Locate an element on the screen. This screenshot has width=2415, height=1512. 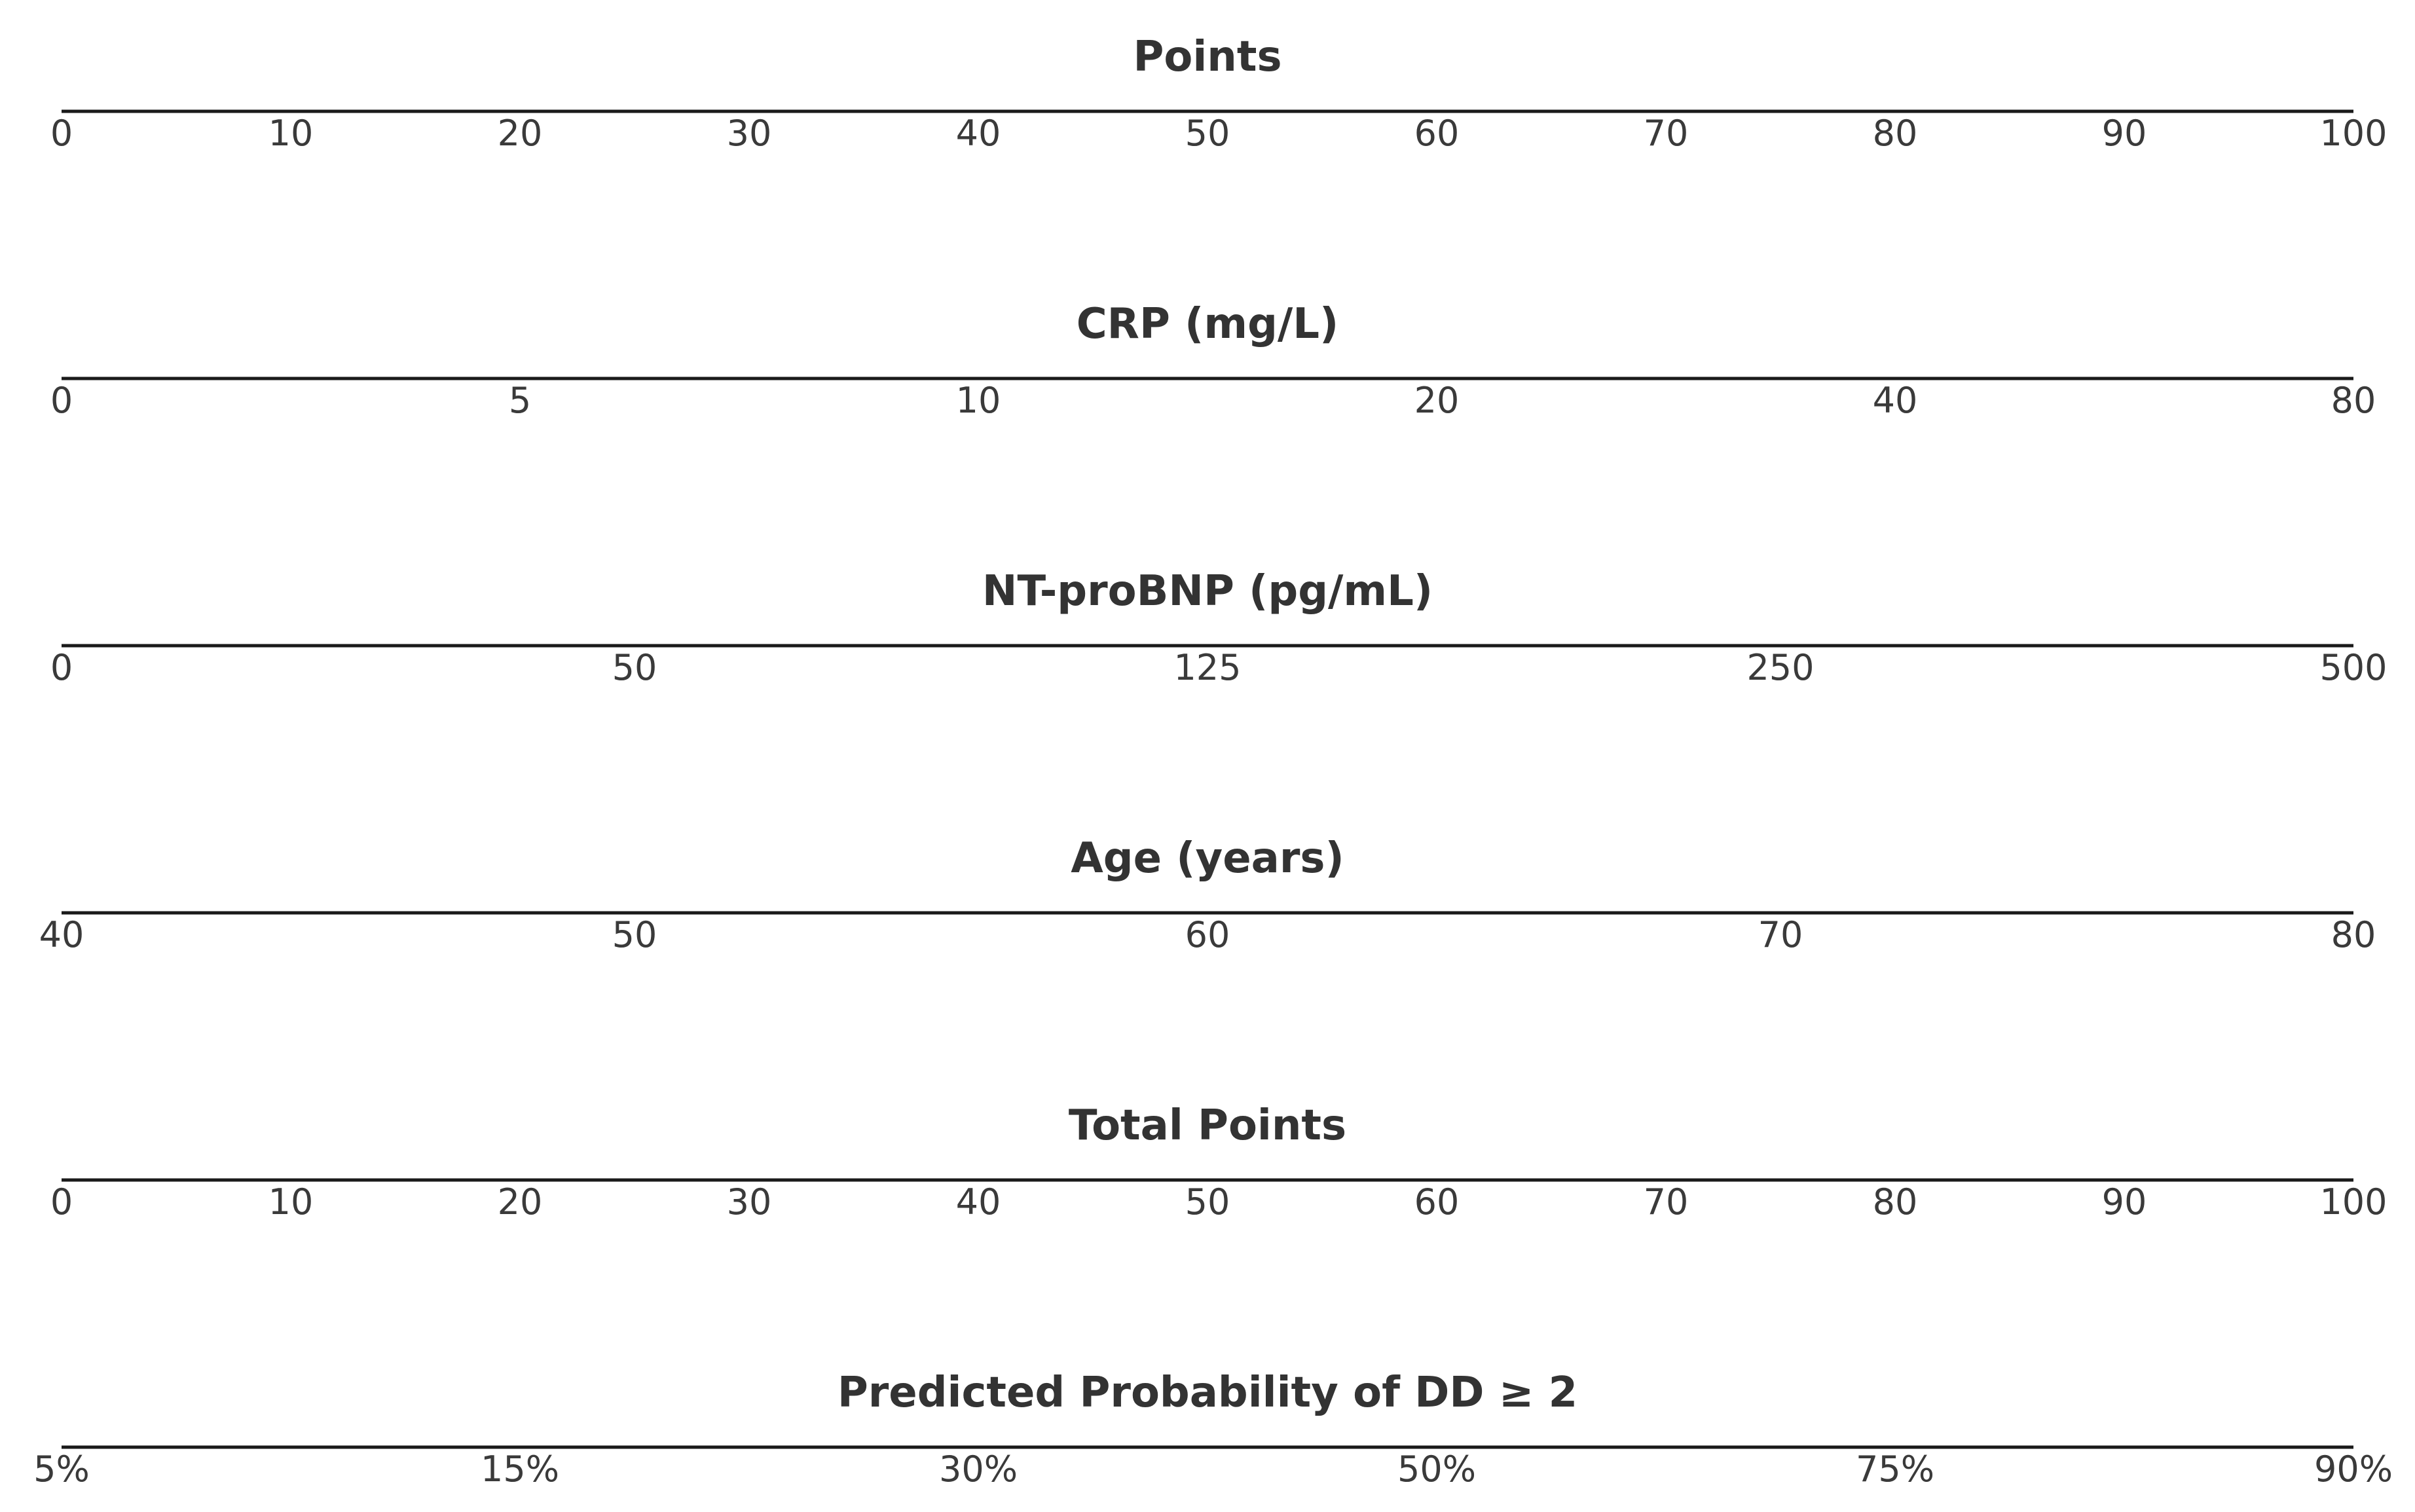
axis-title: Predicted Probability of DD ≥ 2 is located at coordinates (1207, 1393).